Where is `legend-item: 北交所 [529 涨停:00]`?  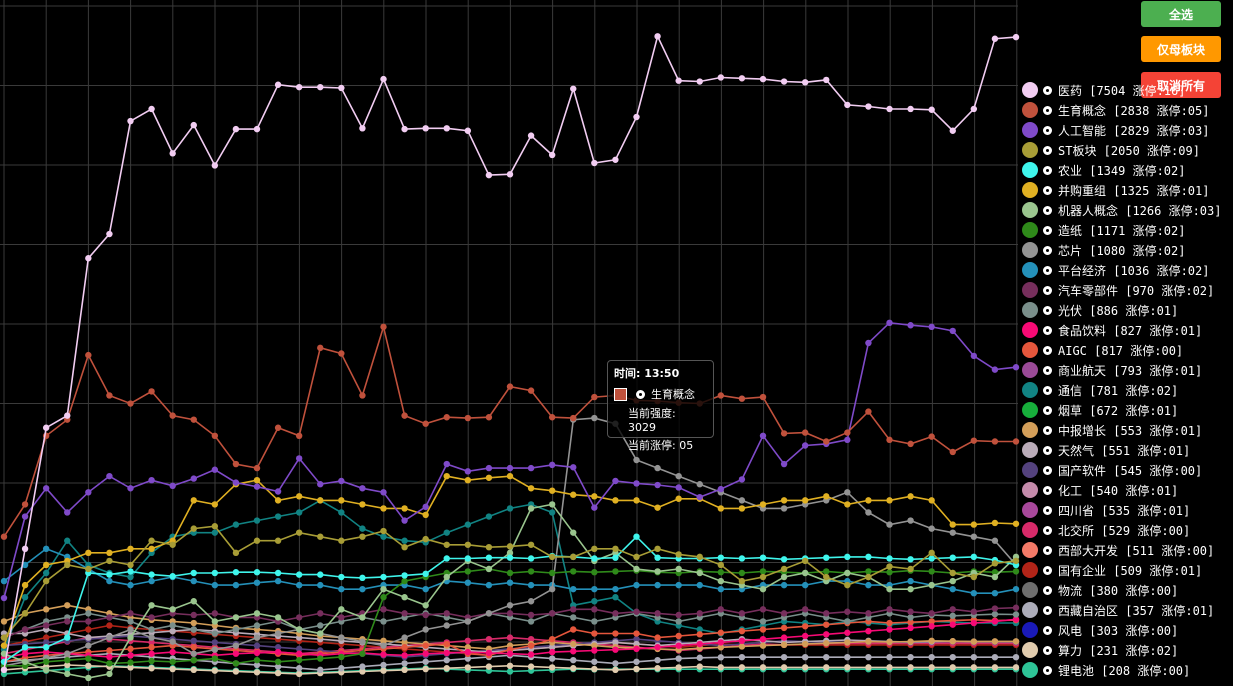 legend-item: 北交所 [529 涨停:00] is located at coordinates (1104, 530).